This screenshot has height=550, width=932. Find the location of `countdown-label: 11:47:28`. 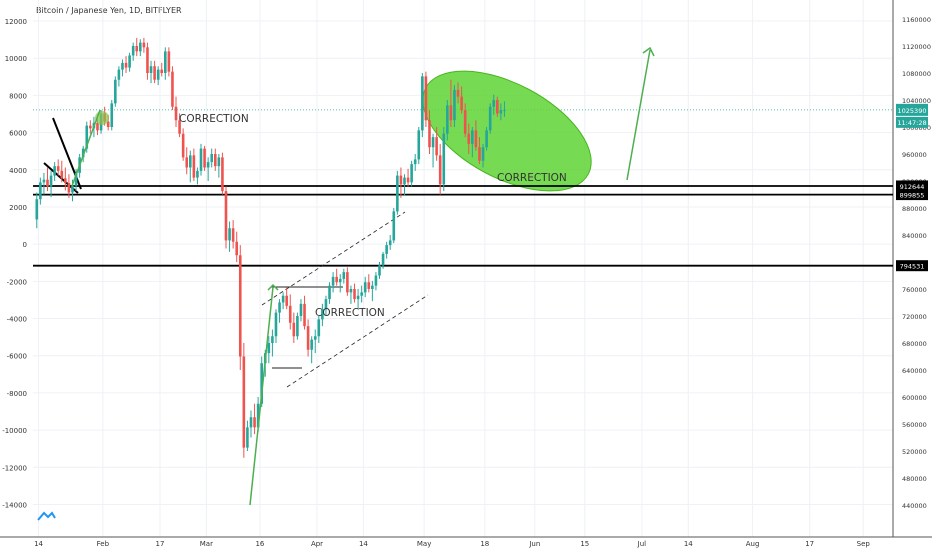

countdown-label: 11:47:28 is located at coordinates (911, 123).